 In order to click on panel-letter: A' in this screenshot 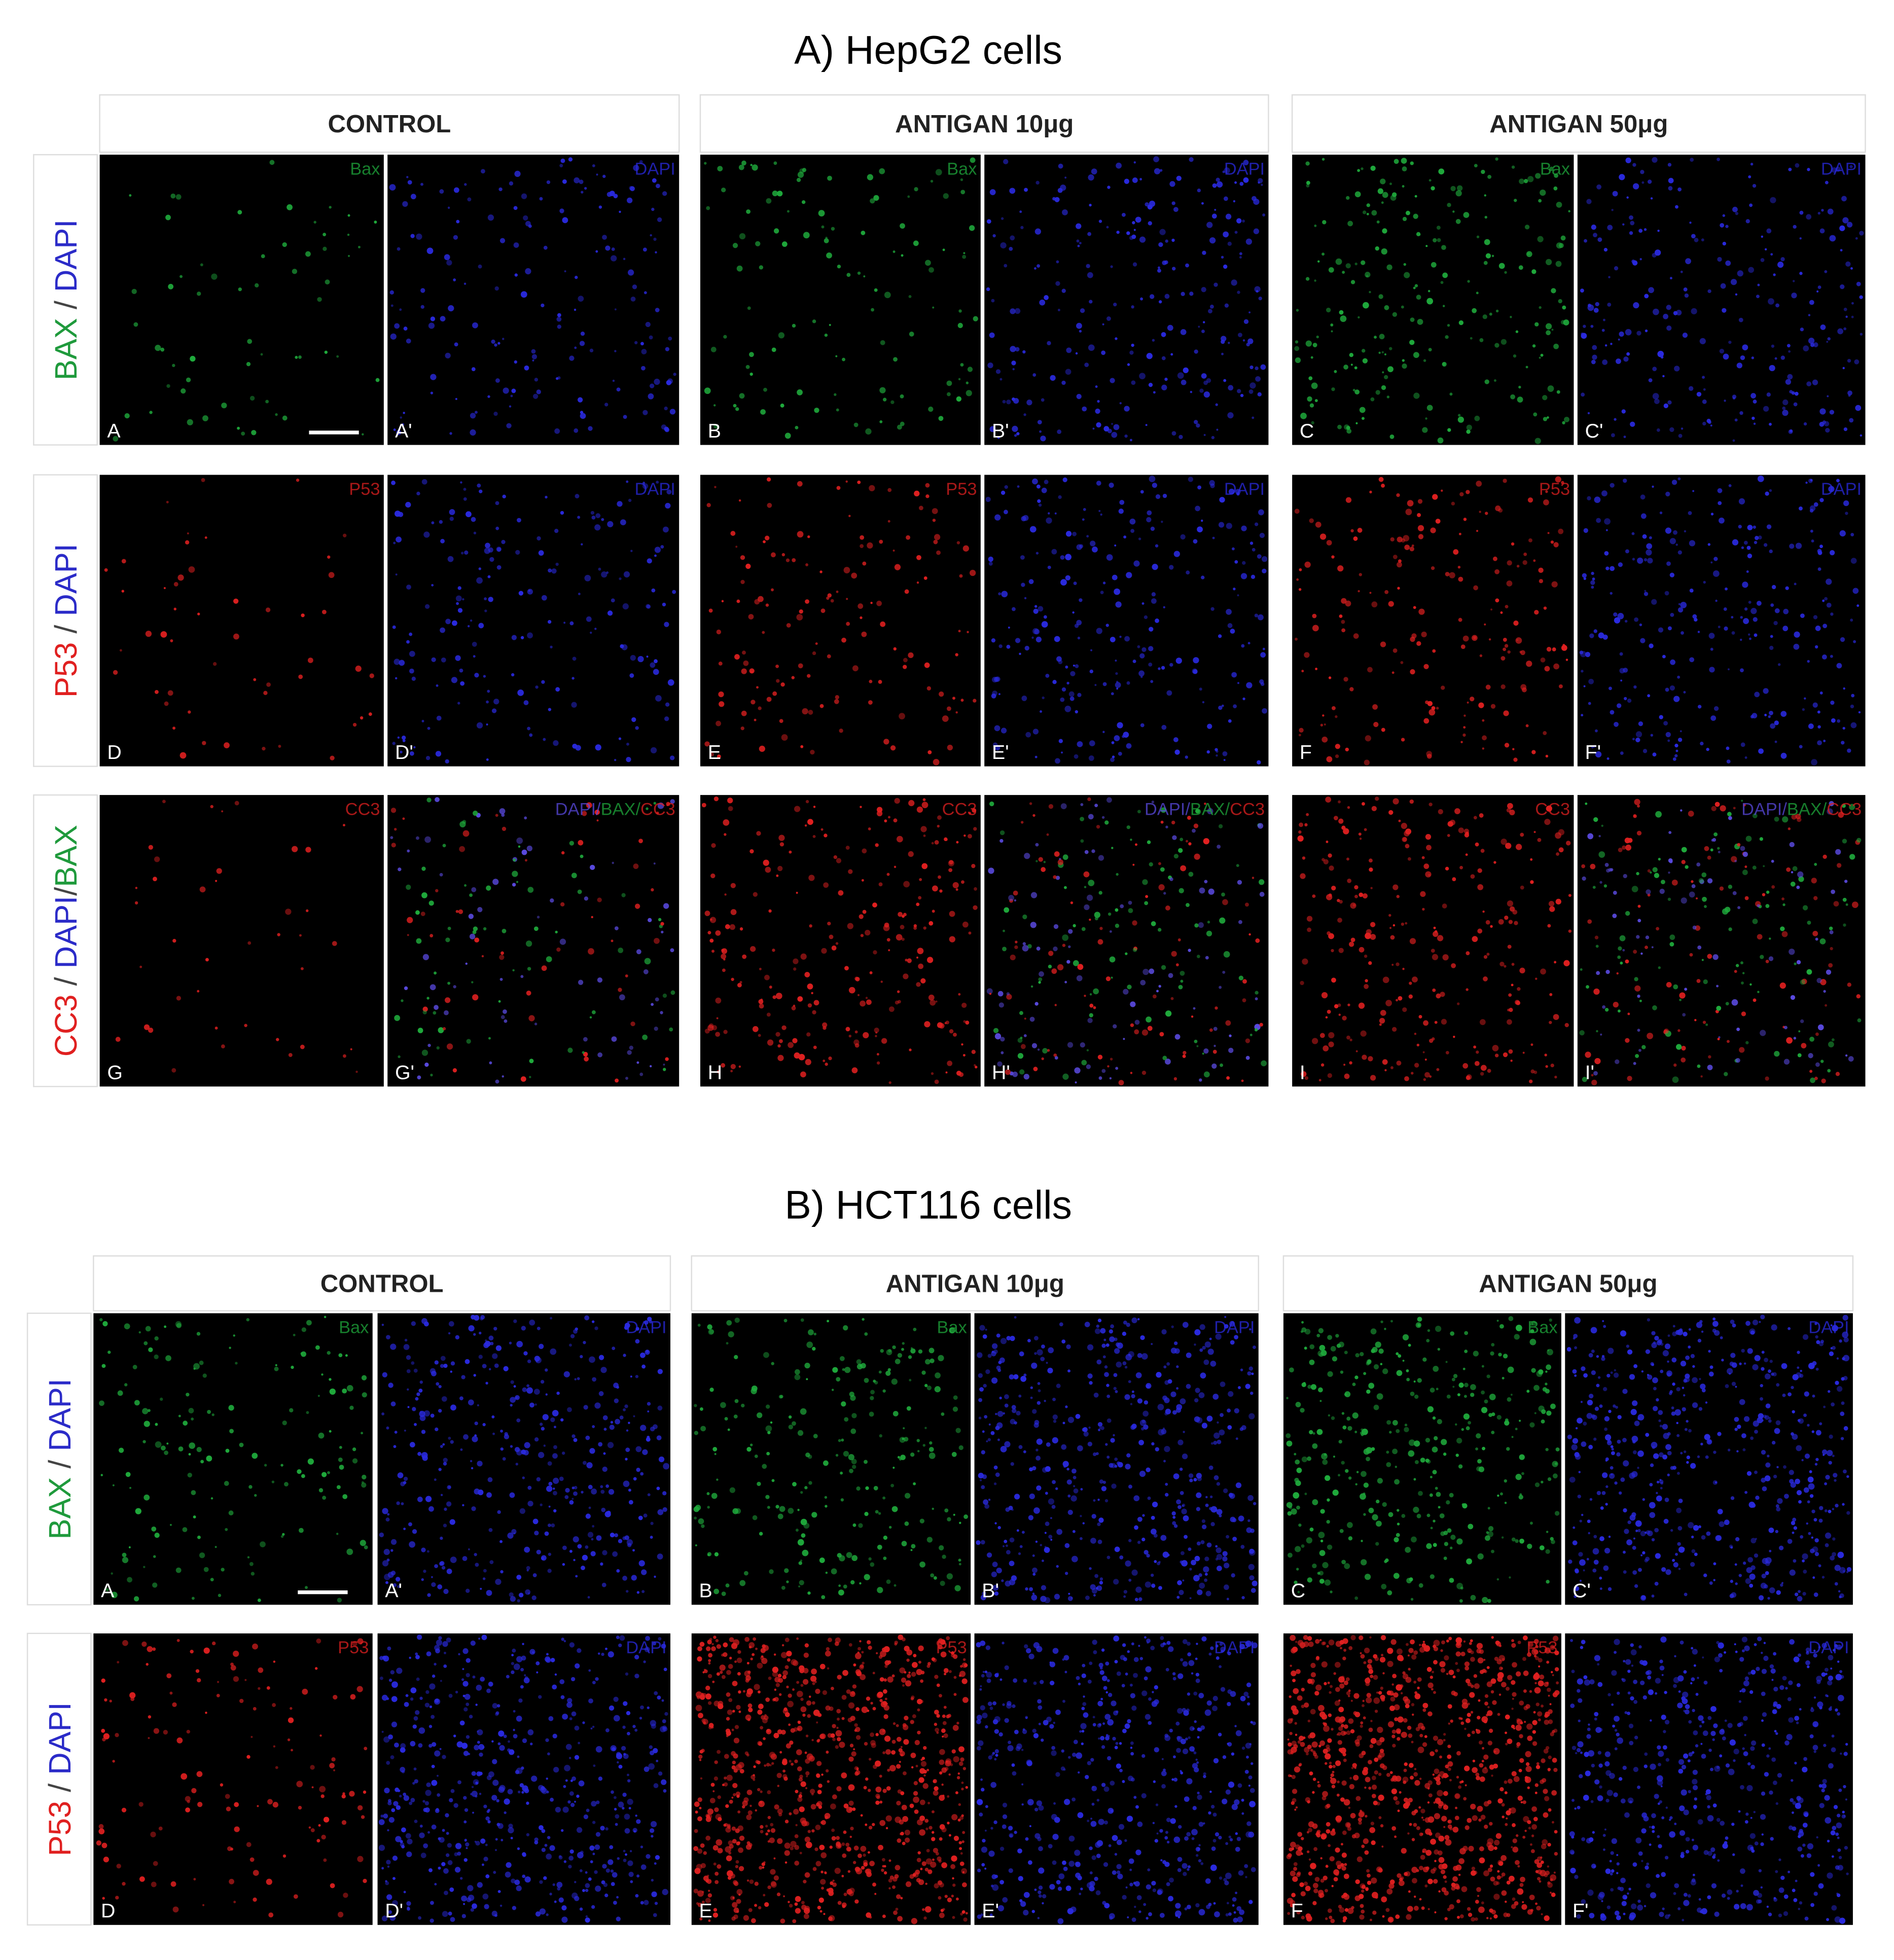, I will do `click(394, 1591)`.